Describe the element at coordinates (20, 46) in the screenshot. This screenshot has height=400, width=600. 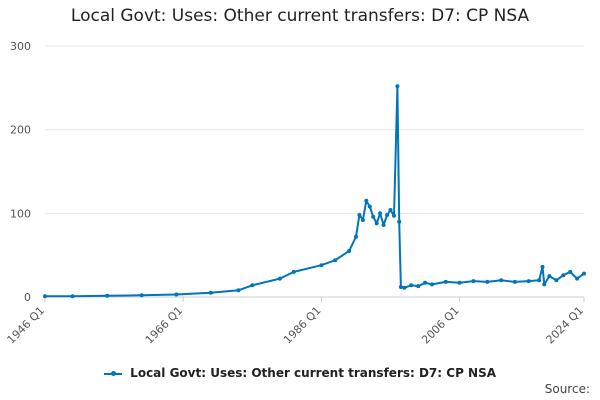
I see `y-tick-label: 300` at that location.